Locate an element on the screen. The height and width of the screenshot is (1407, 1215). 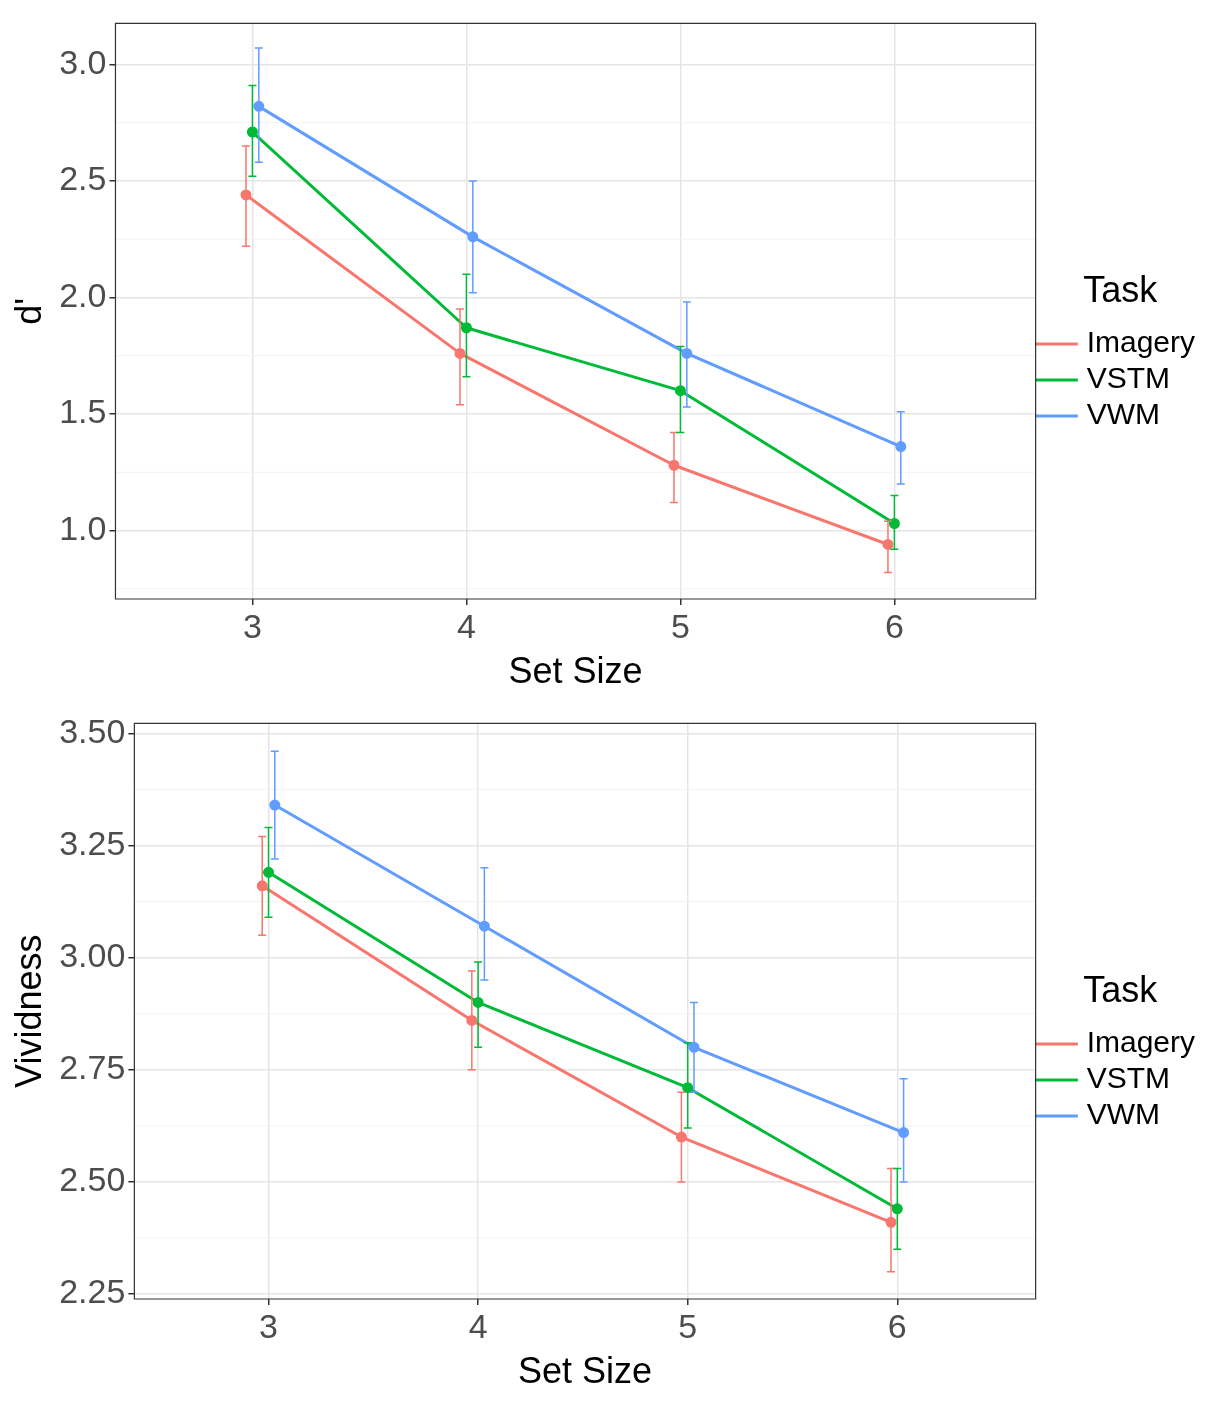
y-tick-label: 3.00 is located at coordinates (92, 954).